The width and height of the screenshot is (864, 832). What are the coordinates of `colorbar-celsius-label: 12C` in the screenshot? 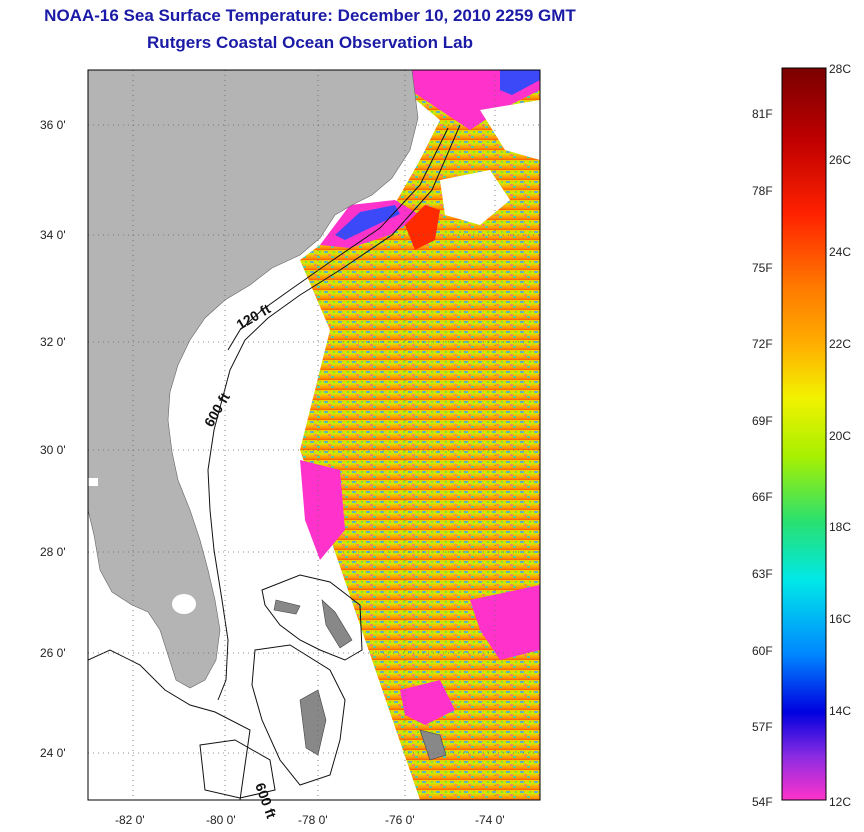 It's located at (840, 802).